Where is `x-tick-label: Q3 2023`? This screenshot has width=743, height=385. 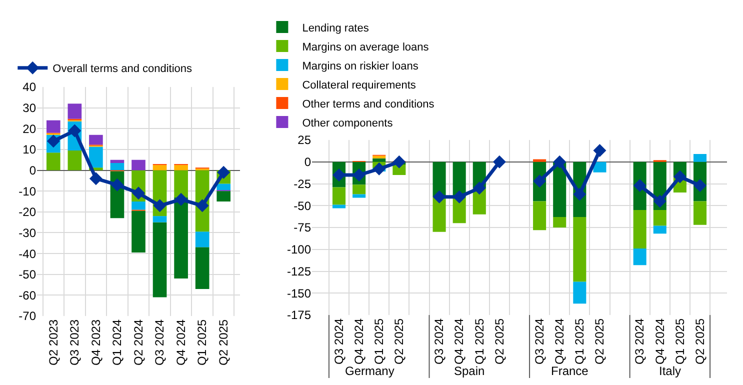 x-tick-label: Q3 2023 is located at coordinates (75, 342).